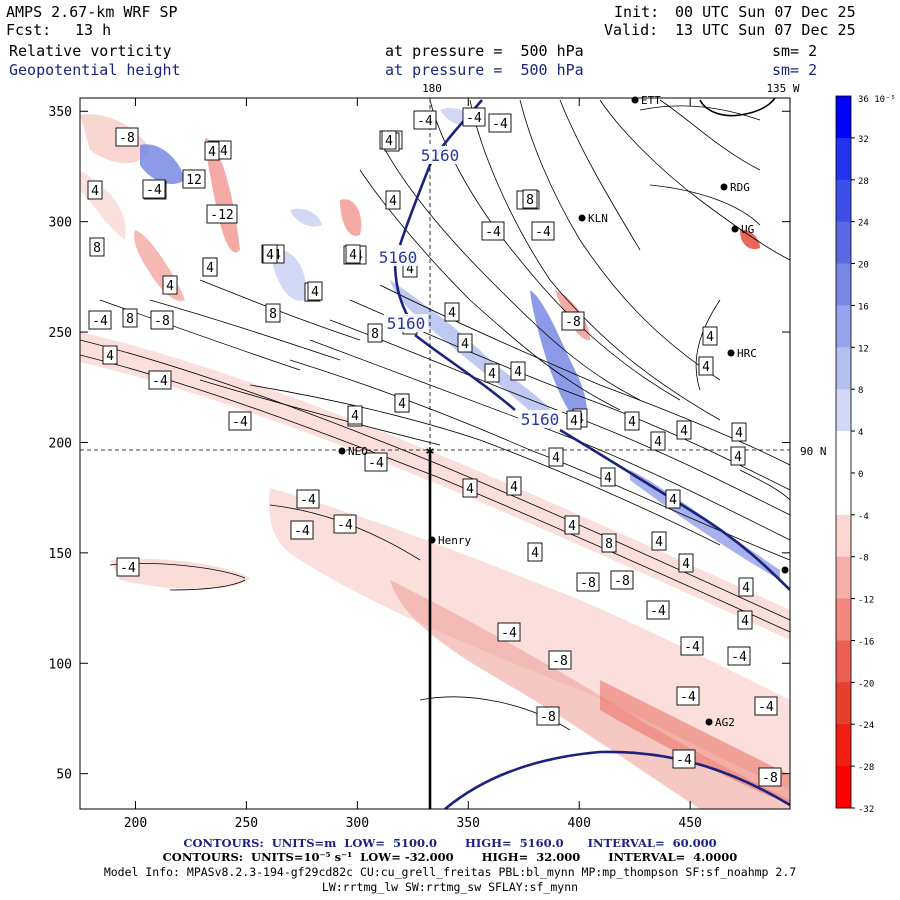  Describe the element at coordinates (785, 570) in the screenshot. I see `station-marker` at that location.